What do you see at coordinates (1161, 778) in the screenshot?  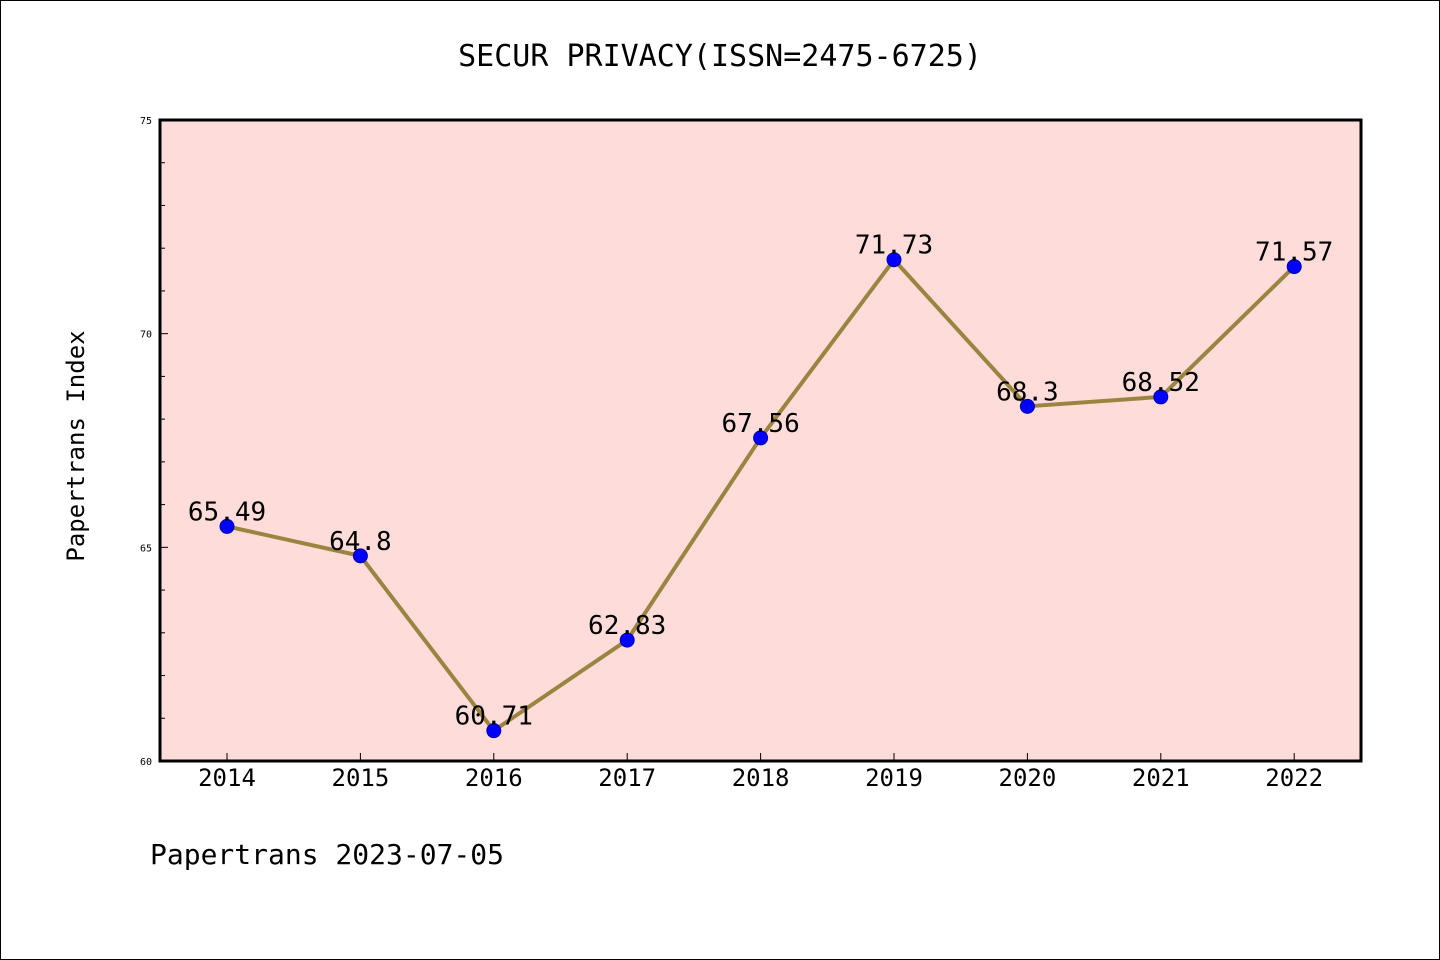 I see `x-tick-label: 2021` at bounding box center [1161, 778].